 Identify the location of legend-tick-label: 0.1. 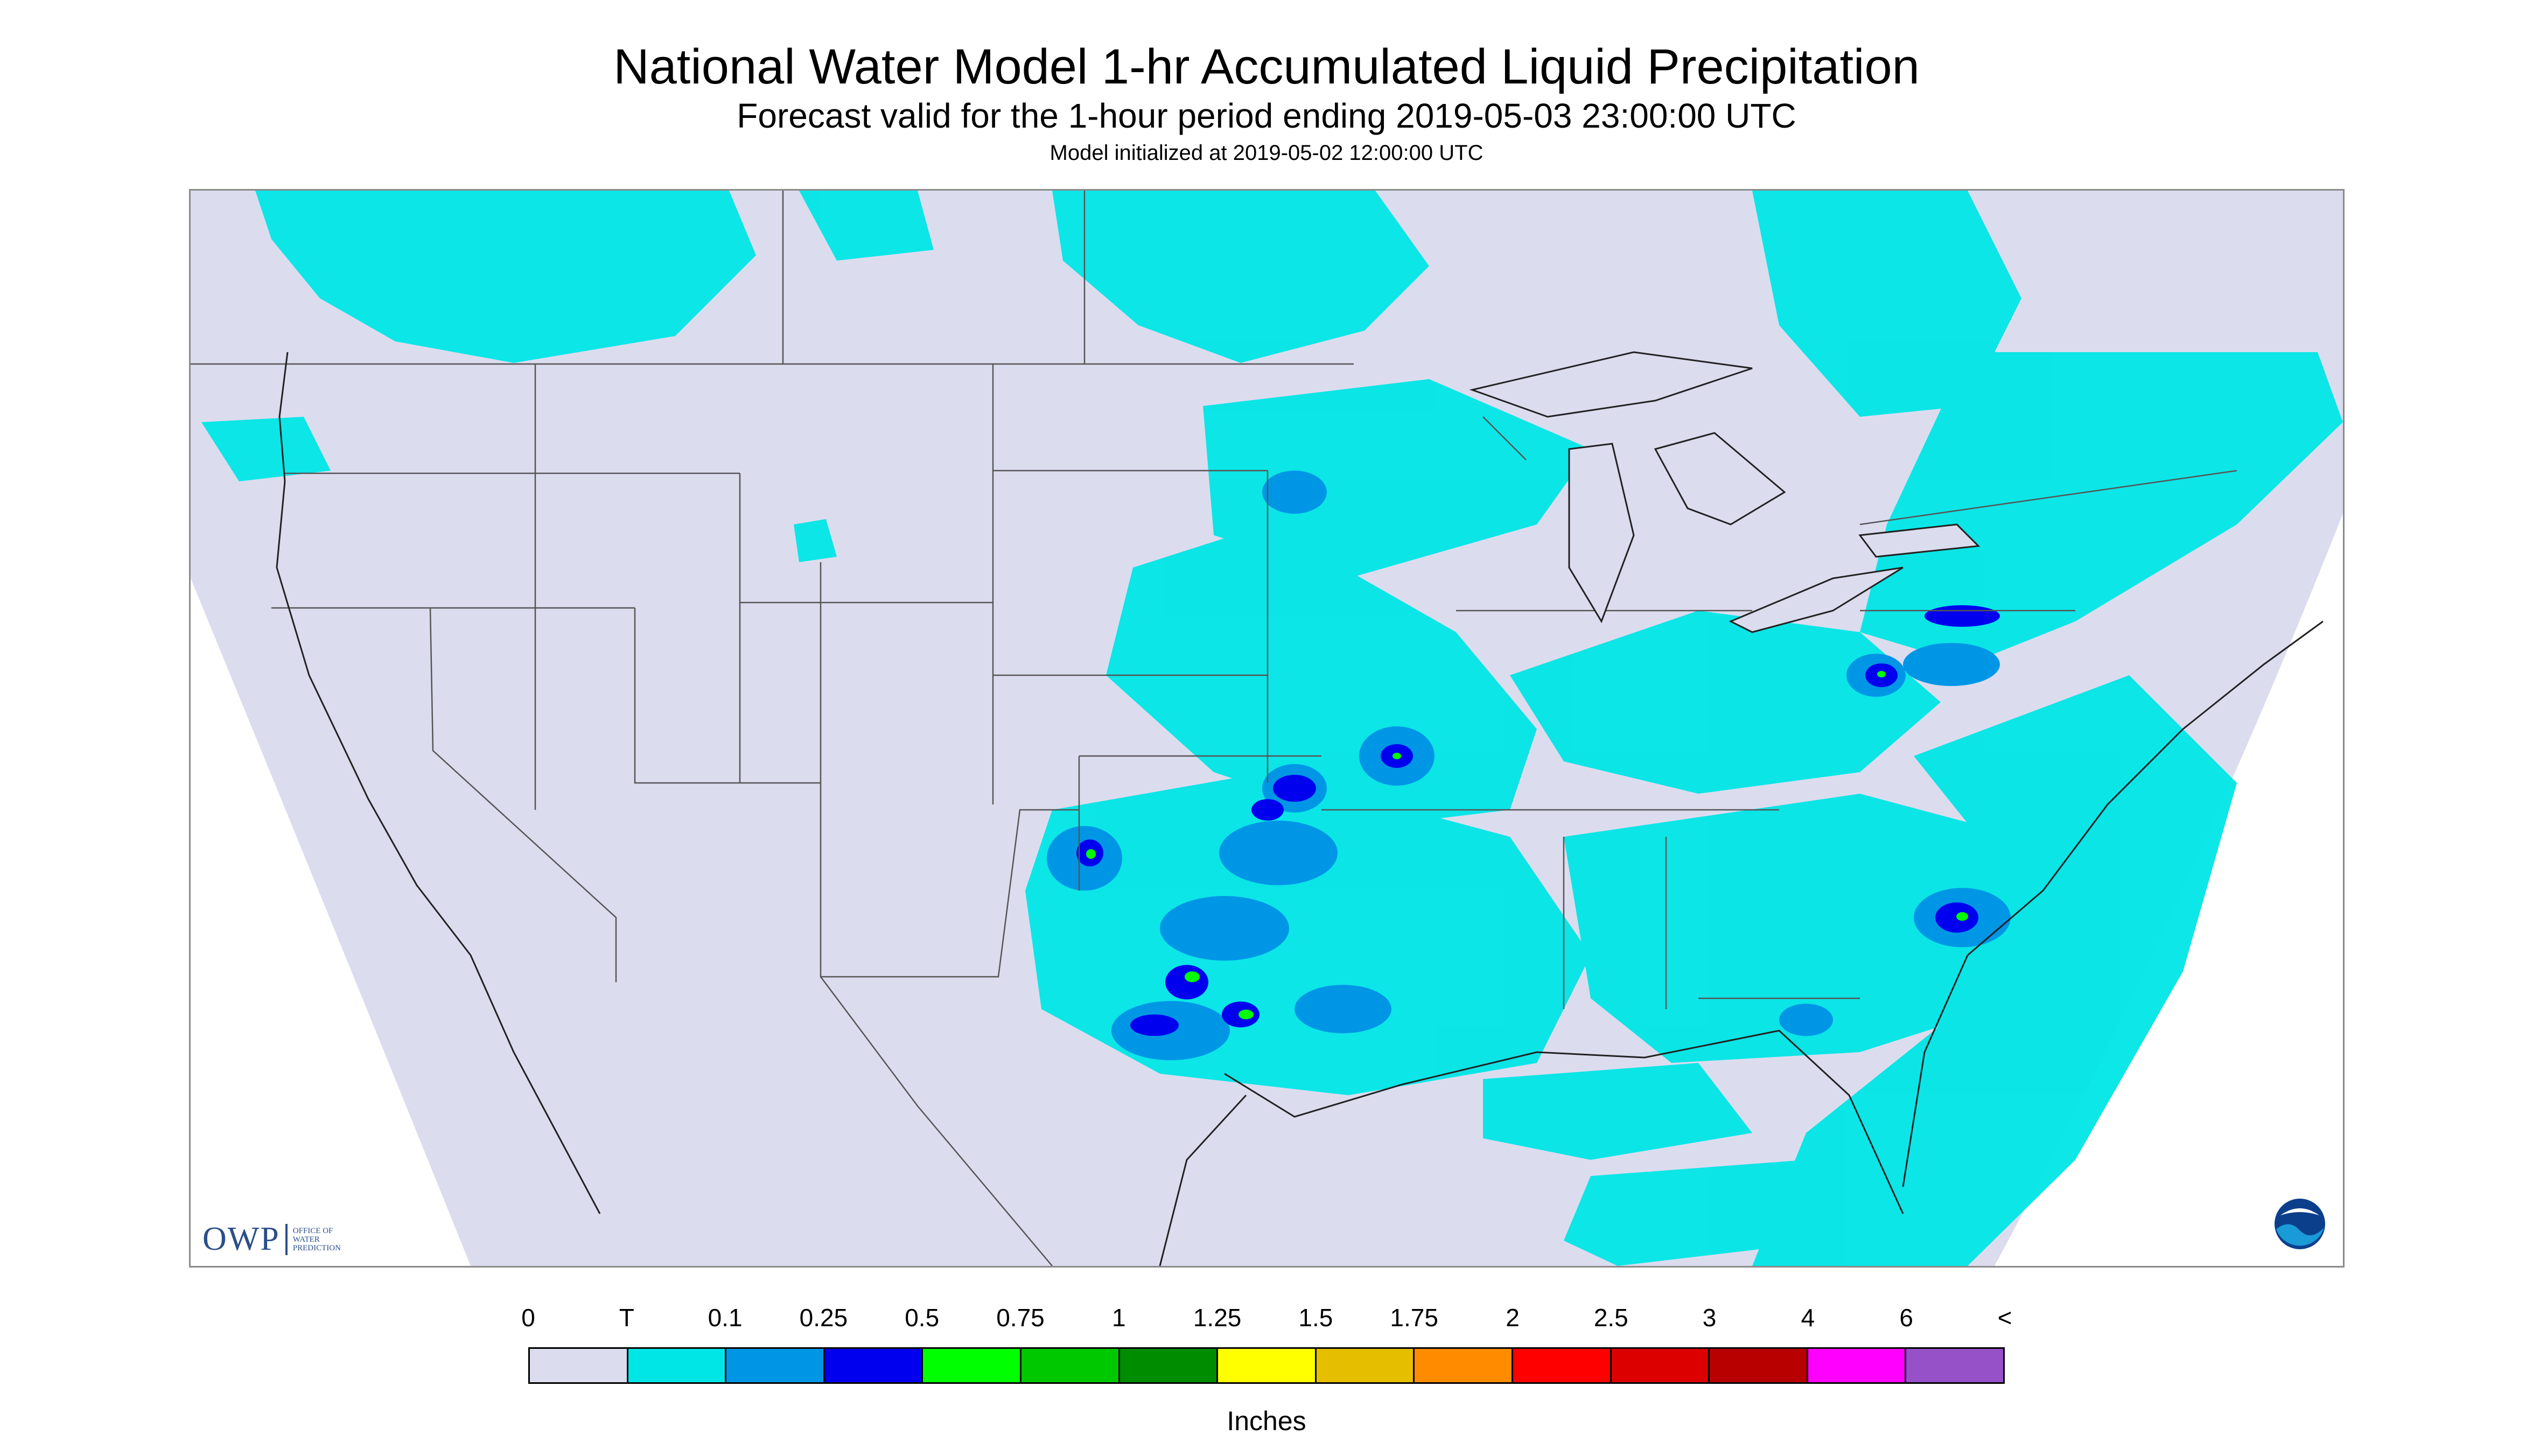
(725, 1318).